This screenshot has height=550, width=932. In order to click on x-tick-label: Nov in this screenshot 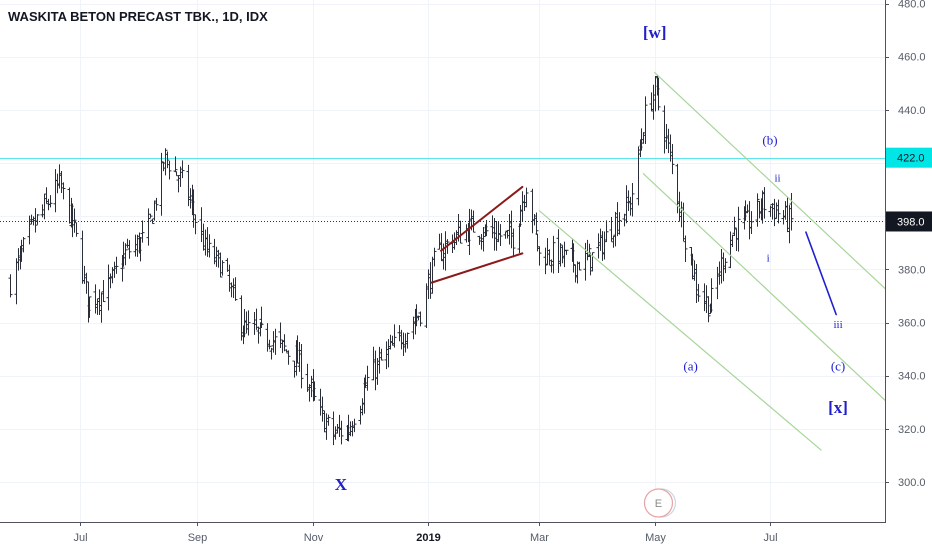, I will do `click(314, 538)`.